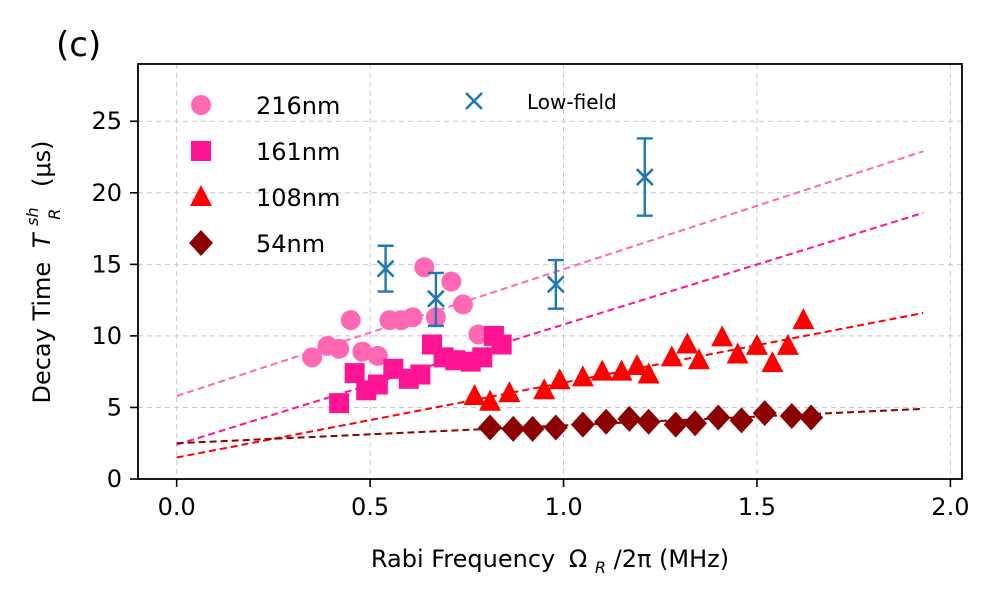 This screenshot has width=997, height=602. Describe the element at coordinates (42, 163) in the screenshot. I see `y-axis-unit: (μs)` at that location.